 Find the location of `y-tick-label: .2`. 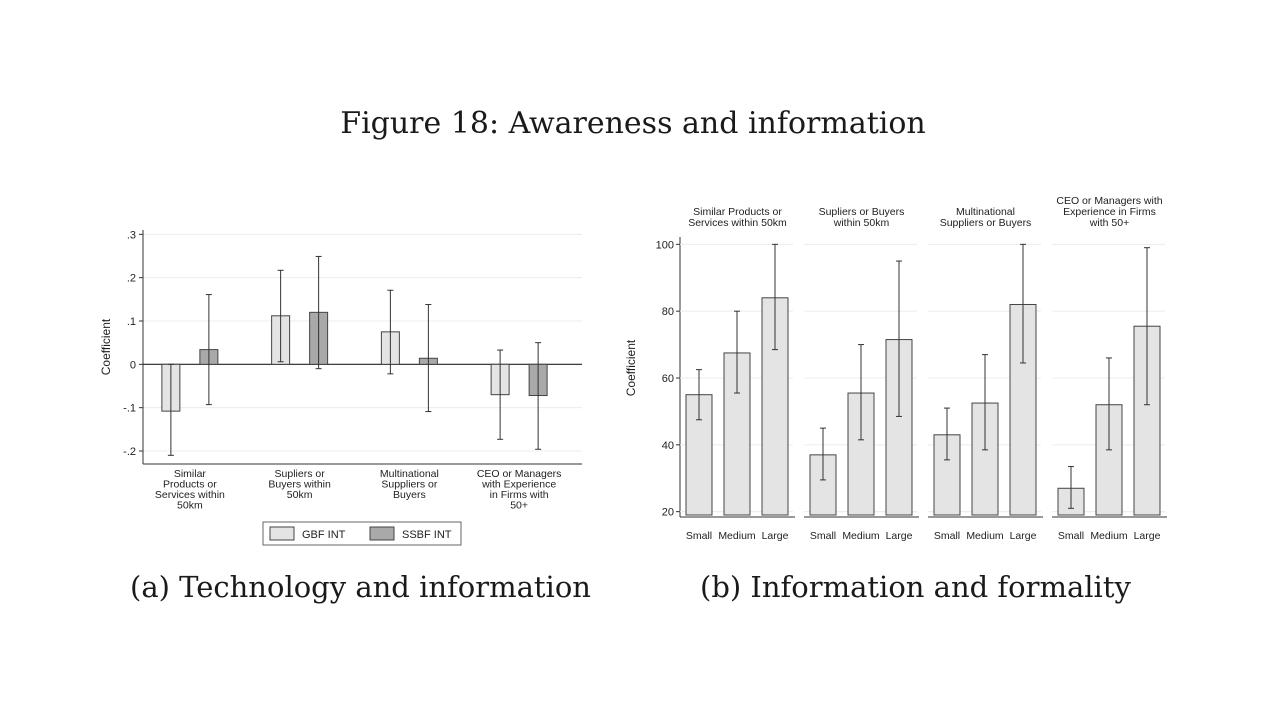

y-tick-label: .2 is located at coordinates (131, 279).